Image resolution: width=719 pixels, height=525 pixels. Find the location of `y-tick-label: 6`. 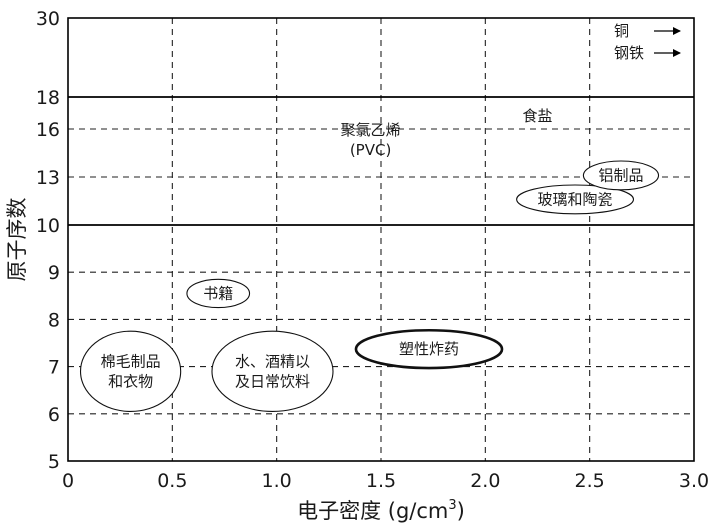

y-tick-label: 6 is located at coordinates (54, 415).